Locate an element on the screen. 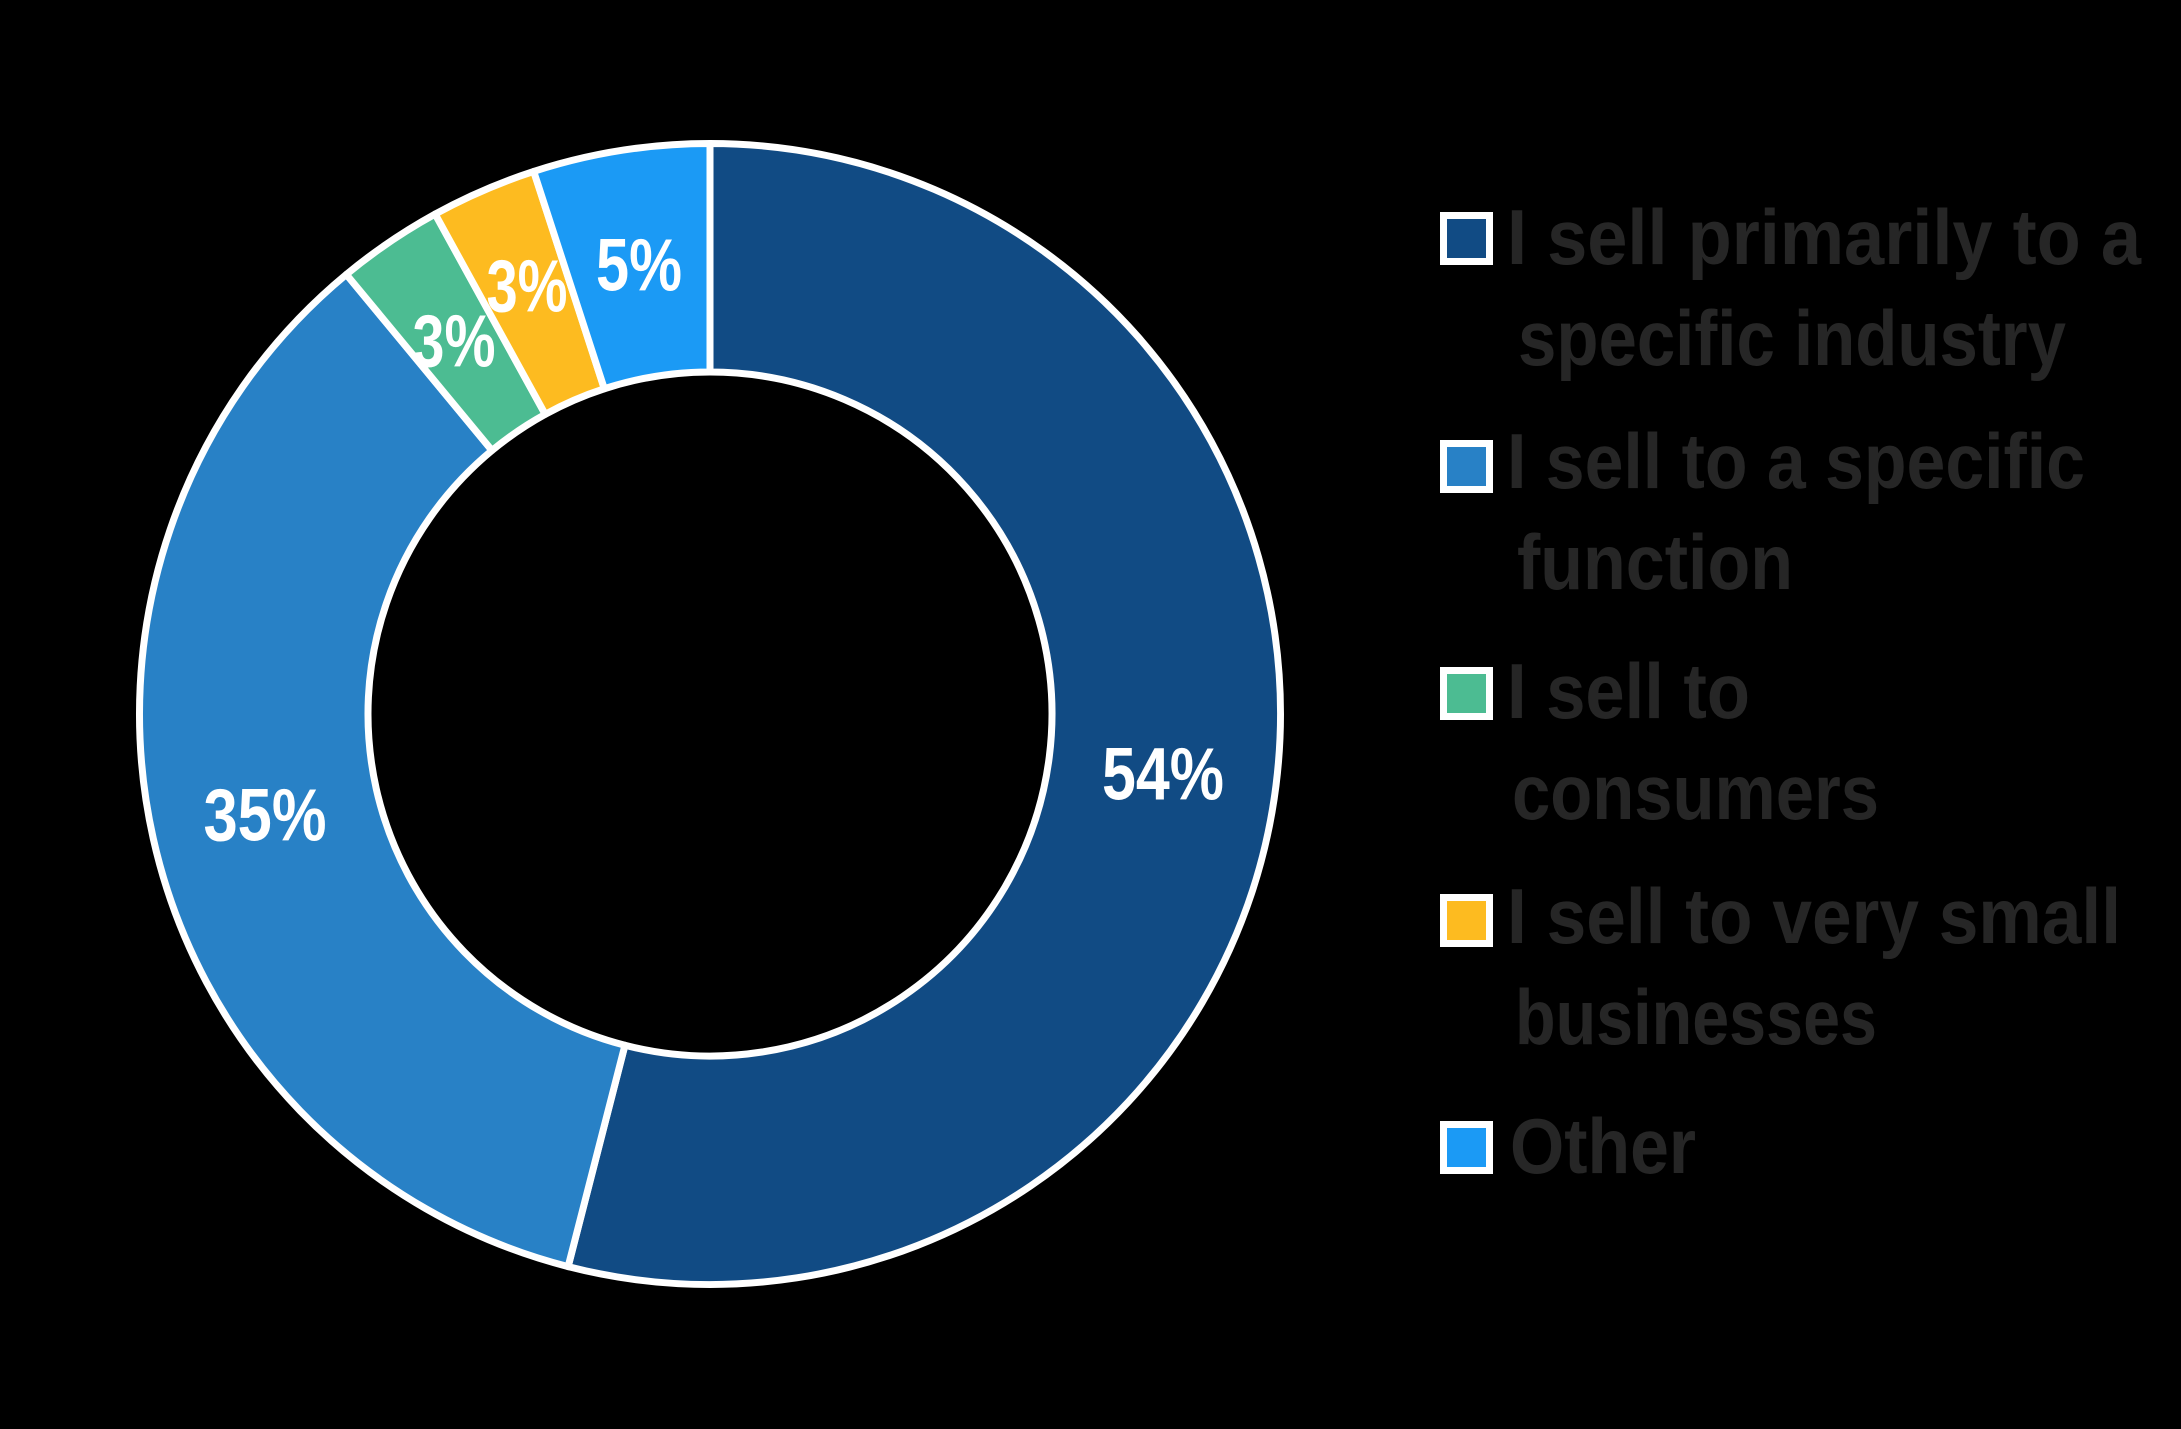 This screenshot has width=2181, height=1429. svg-text: I sell primarily to a is located at coordinates (1824, 237).